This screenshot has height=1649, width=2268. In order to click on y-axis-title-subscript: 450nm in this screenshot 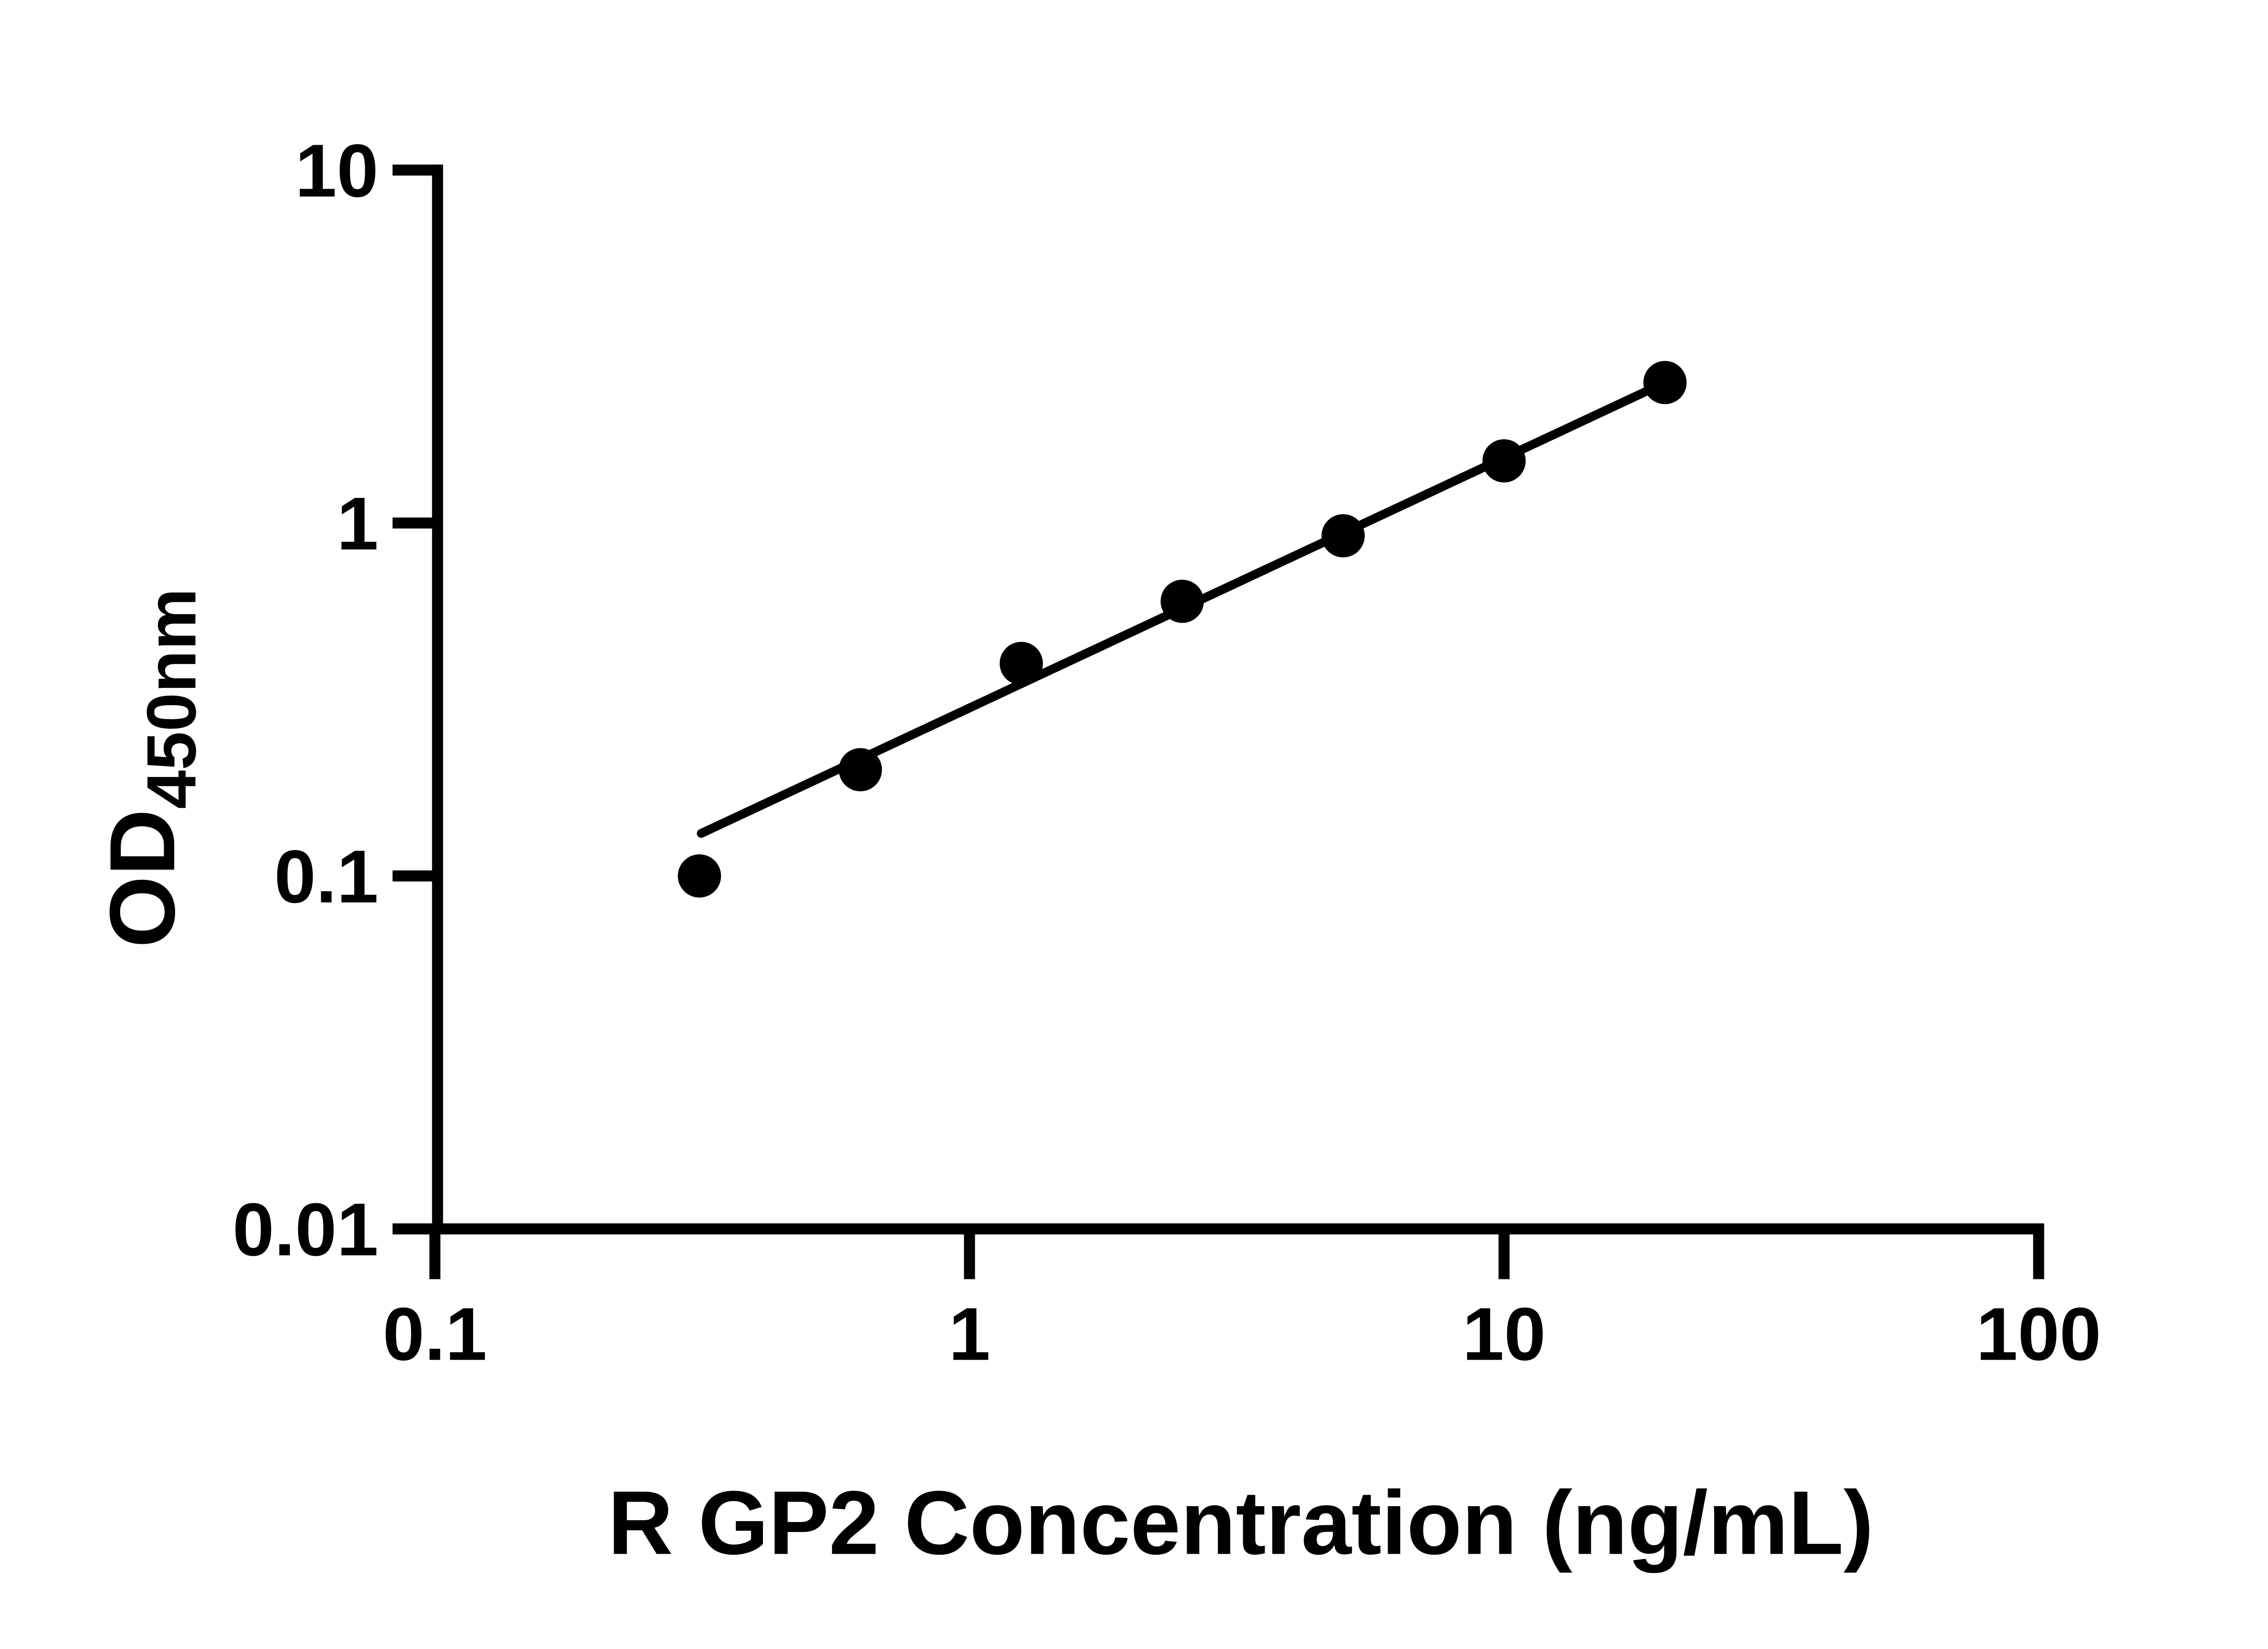, I will do `click(171, 699)`.